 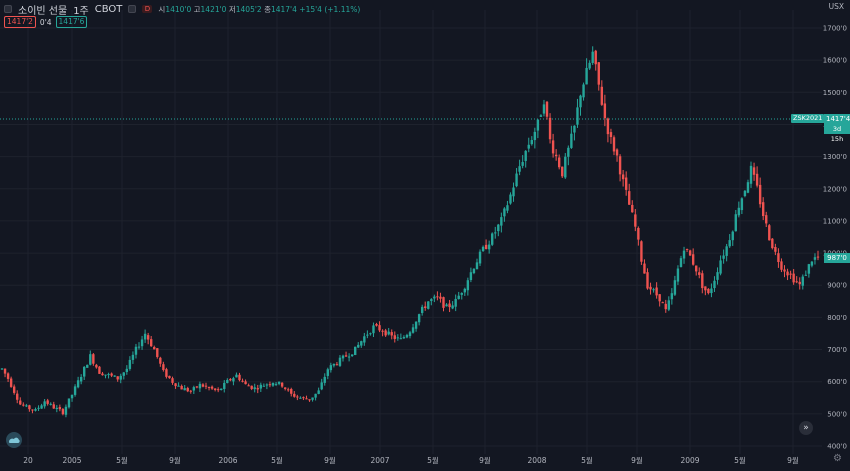 I want to click on double-chevron-right-icon: », so click(x=806, y=428).